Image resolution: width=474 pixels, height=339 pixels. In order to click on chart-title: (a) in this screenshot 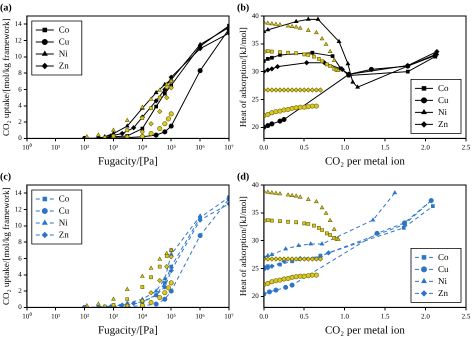, I will do `click(6, 8)`.